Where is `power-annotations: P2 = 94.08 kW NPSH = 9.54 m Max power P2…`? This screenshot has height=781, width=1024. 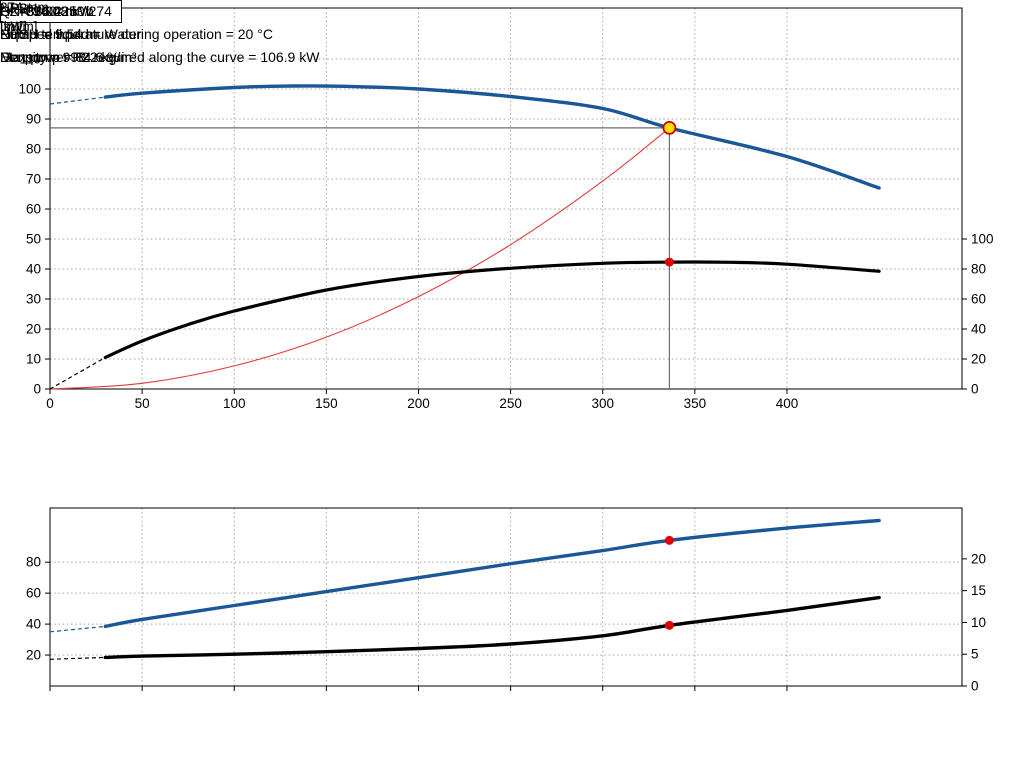 power-annotations: P2 = 94.08 kW NPSH = 9.54 m Max power P2… is located at coordinates (159, 34).